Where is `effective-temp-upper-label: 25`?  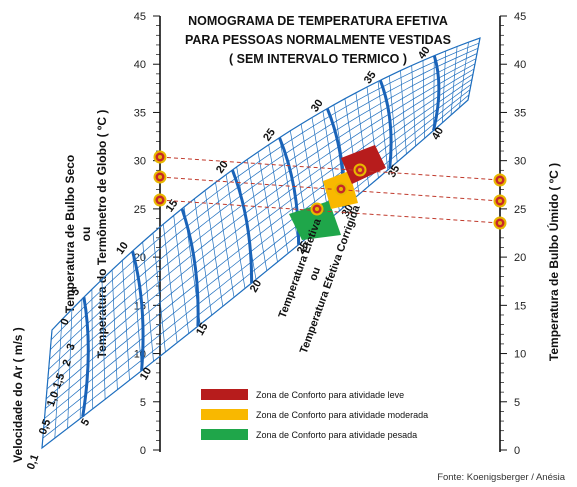
effective-temp-upper-label: 25 is located at coordinates (269, 135).